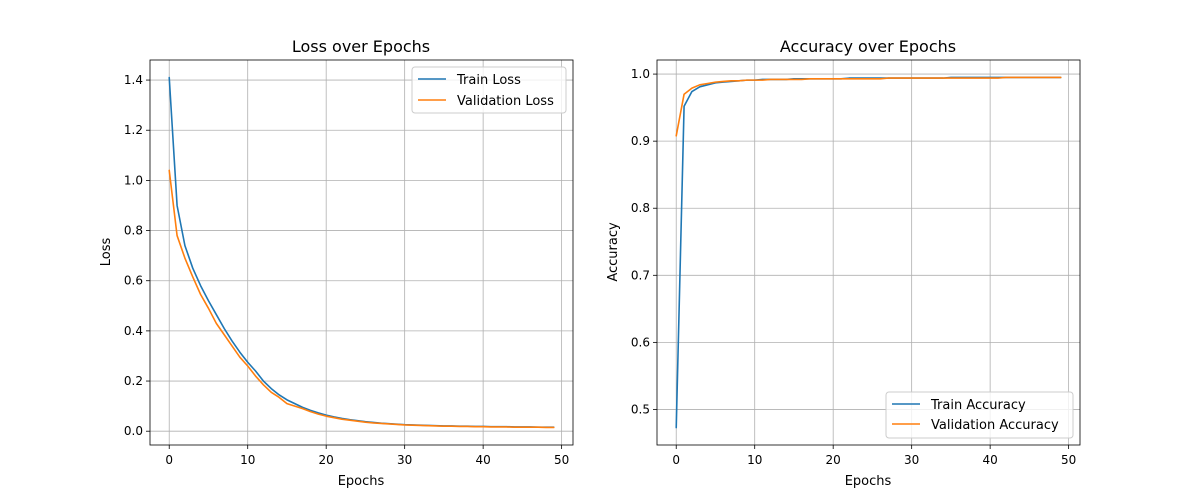  What do you see at coordinates (911, 460) in the screenshot?
I see `accuracy-chart-x-tick-label: 30` at bounding box center [911, 460].